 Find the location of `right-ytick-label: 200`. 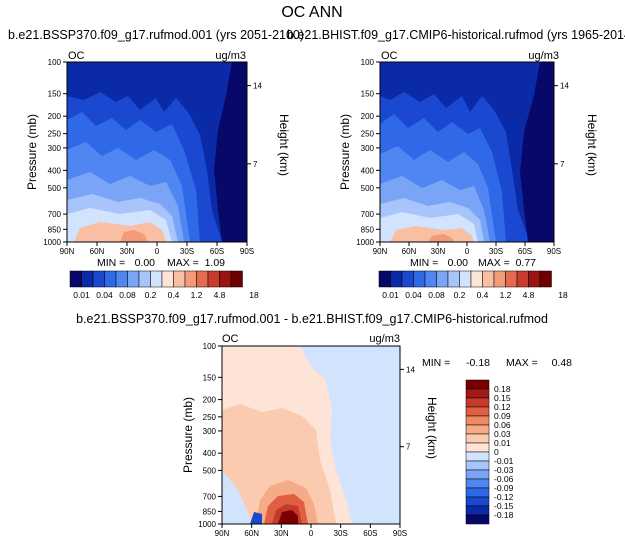

right-ytick-label: 200 is located at coordinates (368, 116).